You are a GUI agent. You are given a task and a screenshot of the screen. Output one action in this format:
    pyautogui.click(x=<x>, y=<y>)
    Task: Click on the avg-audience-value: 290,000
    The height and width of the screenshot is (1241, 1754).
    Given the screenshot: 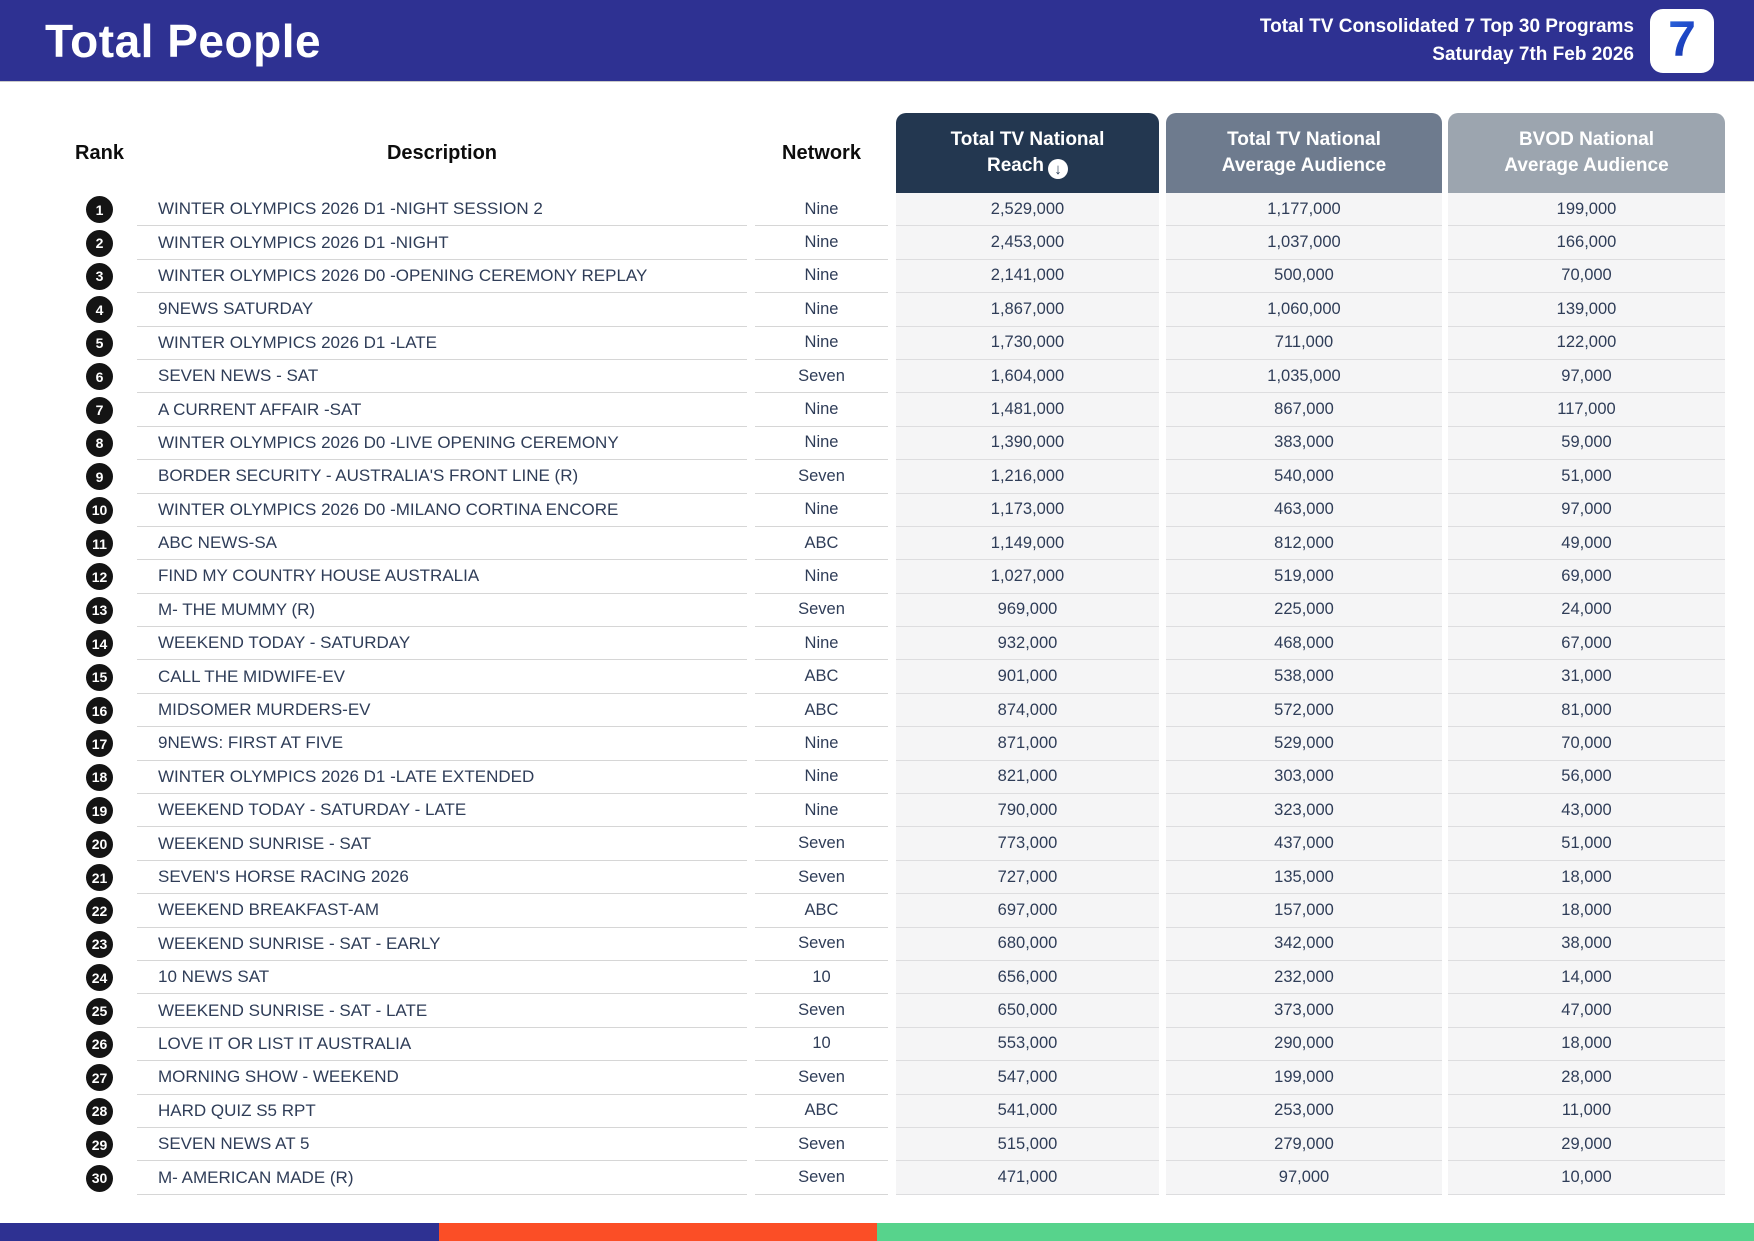 What is the action you would take?
    pyautogui.click(x=1304, y=1044)
    